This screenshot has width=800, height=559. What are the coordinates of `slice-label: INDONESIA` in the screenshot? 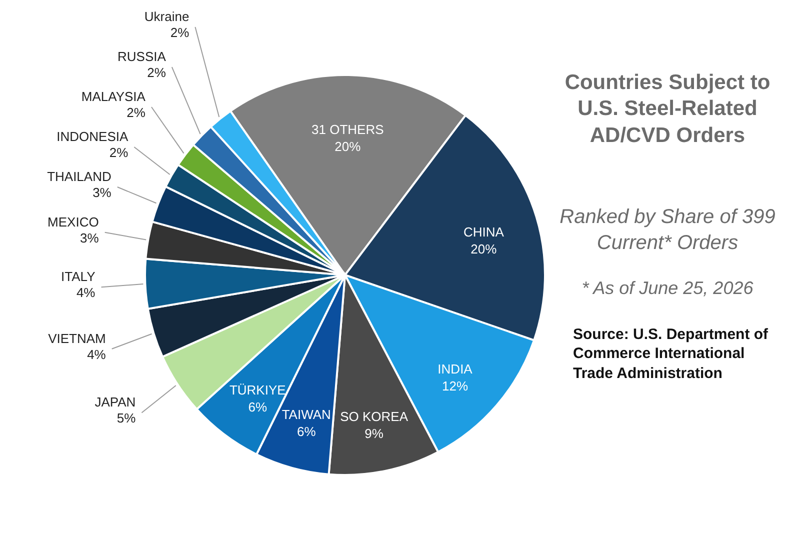 It's located at (92, 136).